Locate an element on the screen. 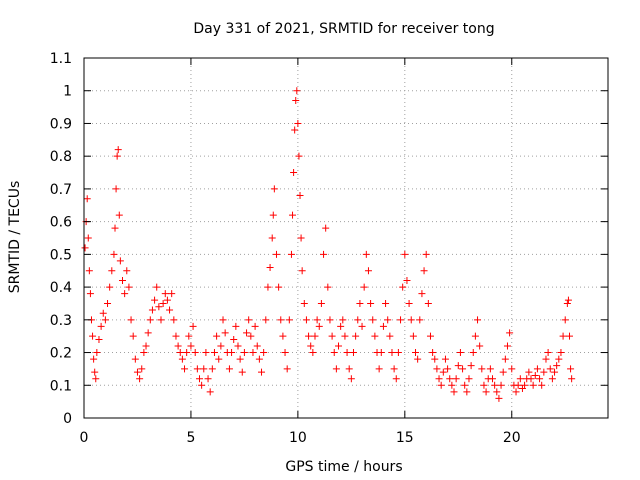  y-tick-label: 0.7 is located at coordinates (61, 190).